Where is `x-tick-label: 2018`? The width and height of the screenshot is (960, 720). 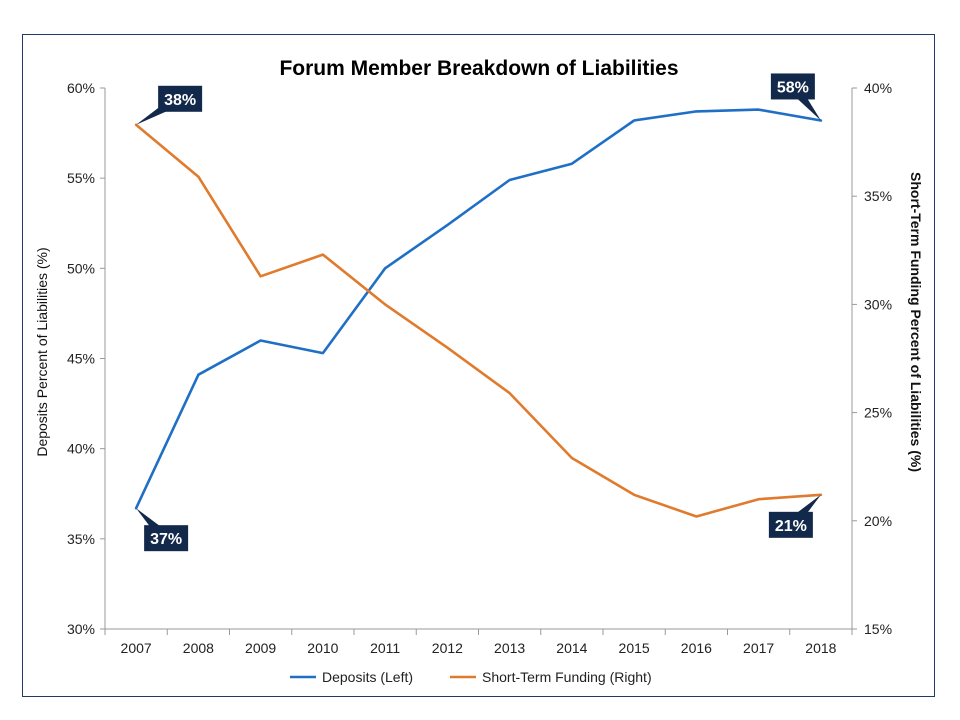 x-tick-label: 2018 is located at coordinates (820, 648).